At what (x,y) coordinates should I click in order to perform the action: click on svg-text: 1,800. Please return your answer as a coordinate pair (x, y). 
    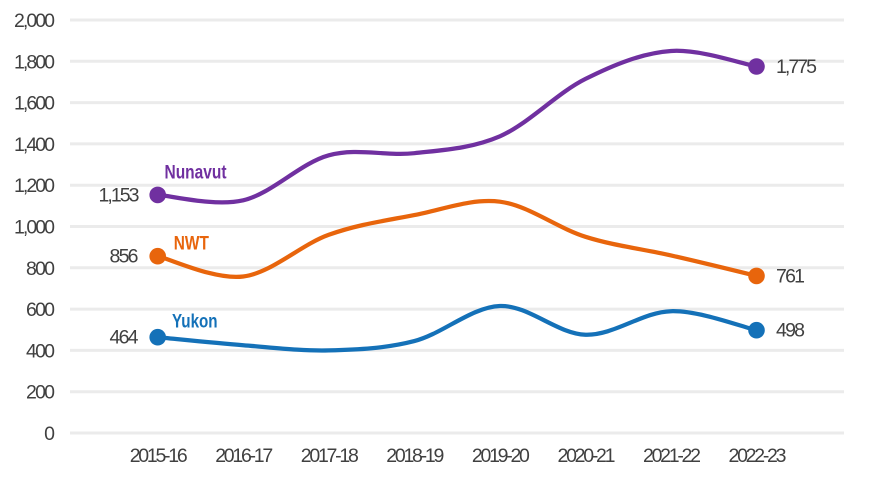
    Looking at the image, I should click on (34, 62).